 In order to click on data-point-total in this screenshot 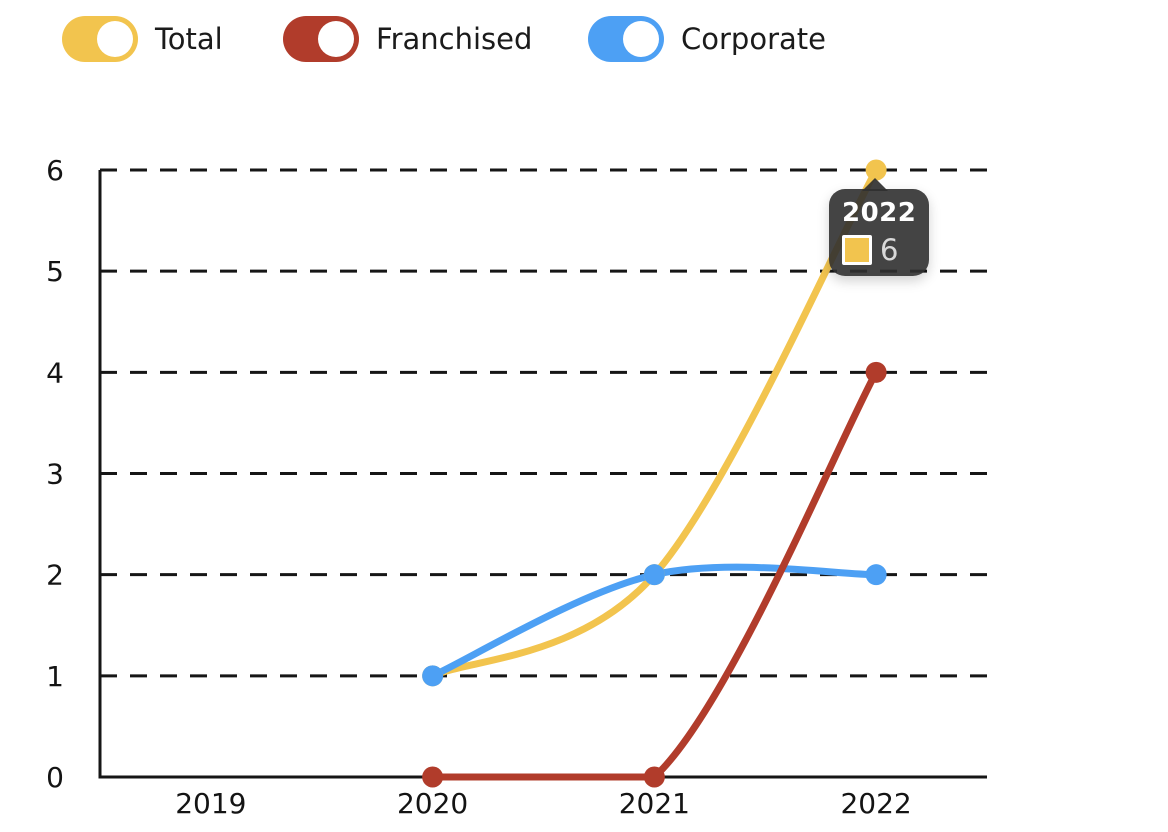, I will do `click(876, 170)`.